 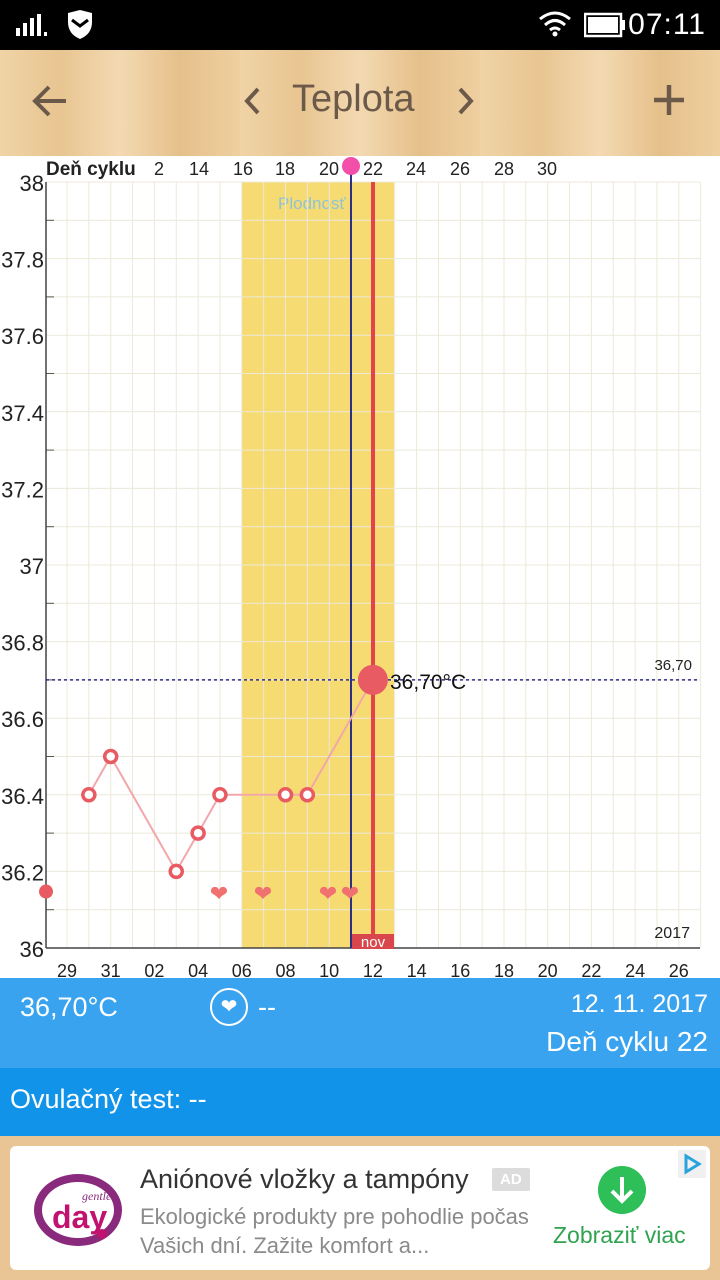 What do you see at coordinates (312, 203) in the screenshot?
I see `fertile-label: Plodnosť` at bounding box center [312, 203].